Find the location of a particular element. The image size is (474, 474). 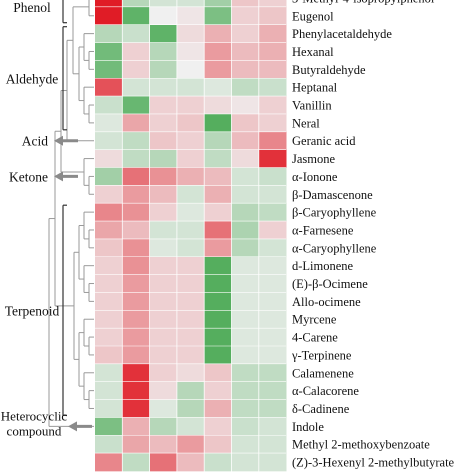

row-label: (Z)-3-Hexenyl 2-methylbutyrate is located at coordinates (373, 463).